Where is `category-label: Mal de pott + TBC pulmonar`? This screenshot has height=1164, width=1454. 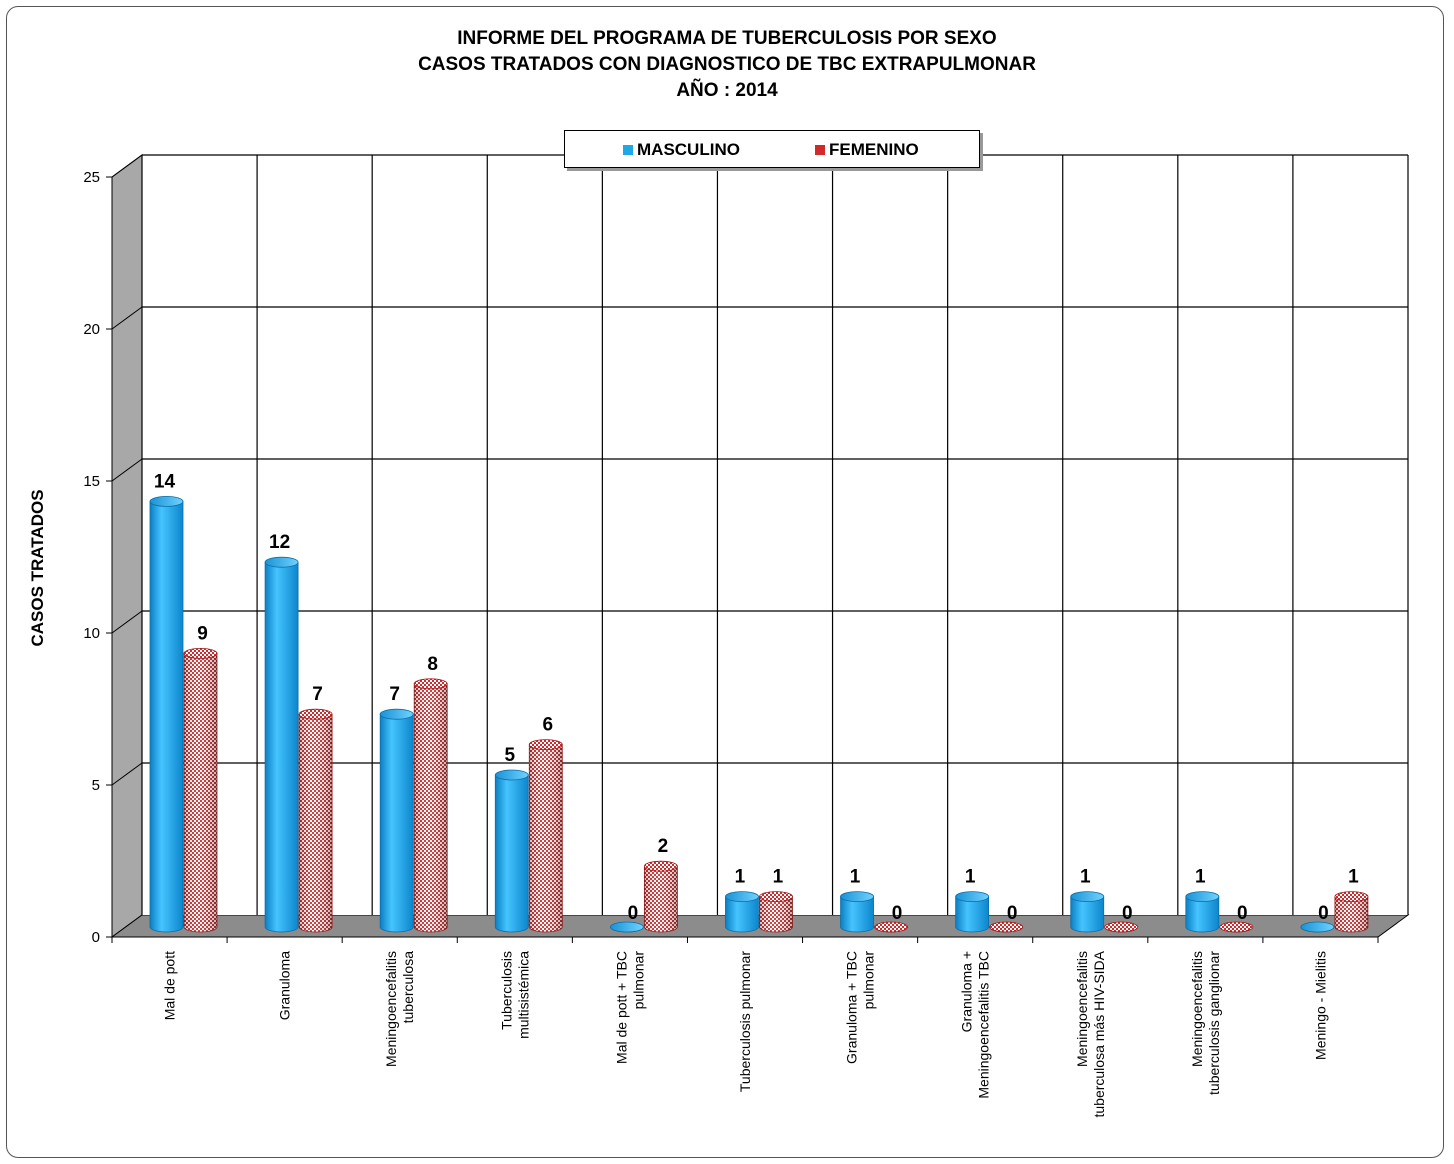 category-label: Mal de pott + TBC pulmonar is located at coordinates (629, 1007).